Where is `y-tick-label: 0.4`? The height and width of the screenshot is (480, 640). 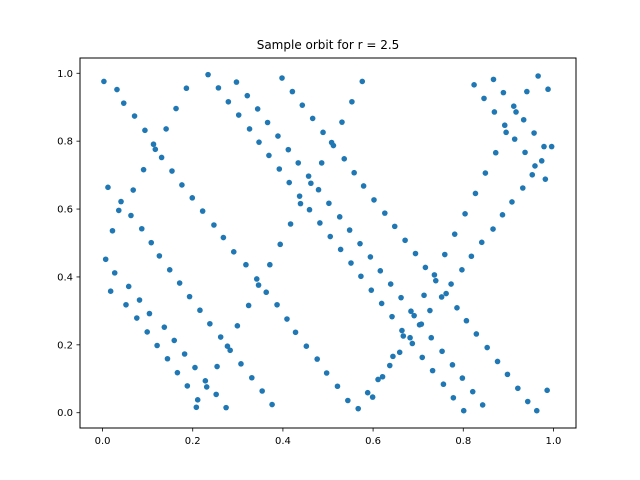
y-tick-label: 0.4 is located at coordinates (65, 277).